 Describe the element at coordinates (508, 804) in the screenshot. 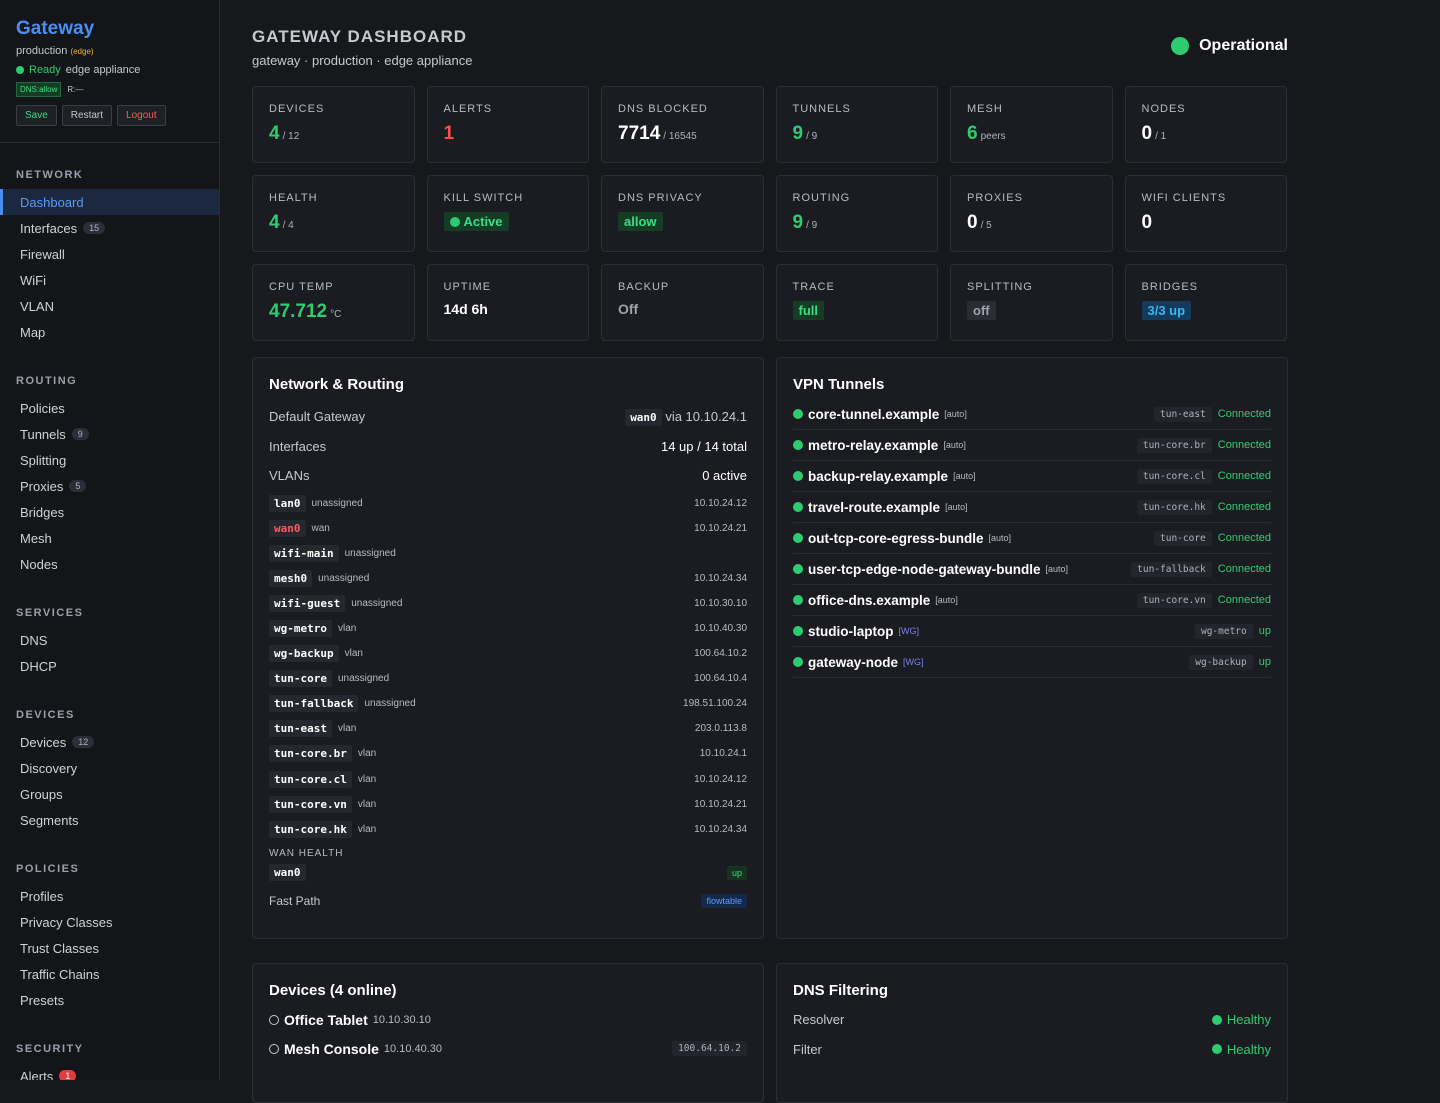

I see `interface-row: tun-core.vn vlan 10.10.24.21` at that location.